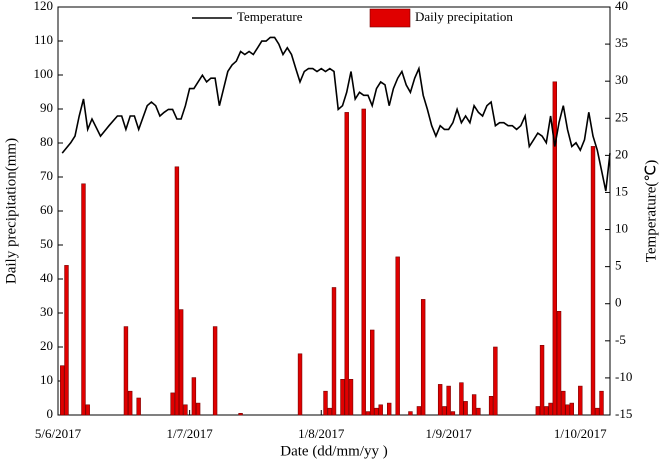 Image resolution: width=663 pixels, height=469 pixels. Describe the element at coordinates (50, 413) in the screenshot. I see `y-tick-label: 0` at that location.